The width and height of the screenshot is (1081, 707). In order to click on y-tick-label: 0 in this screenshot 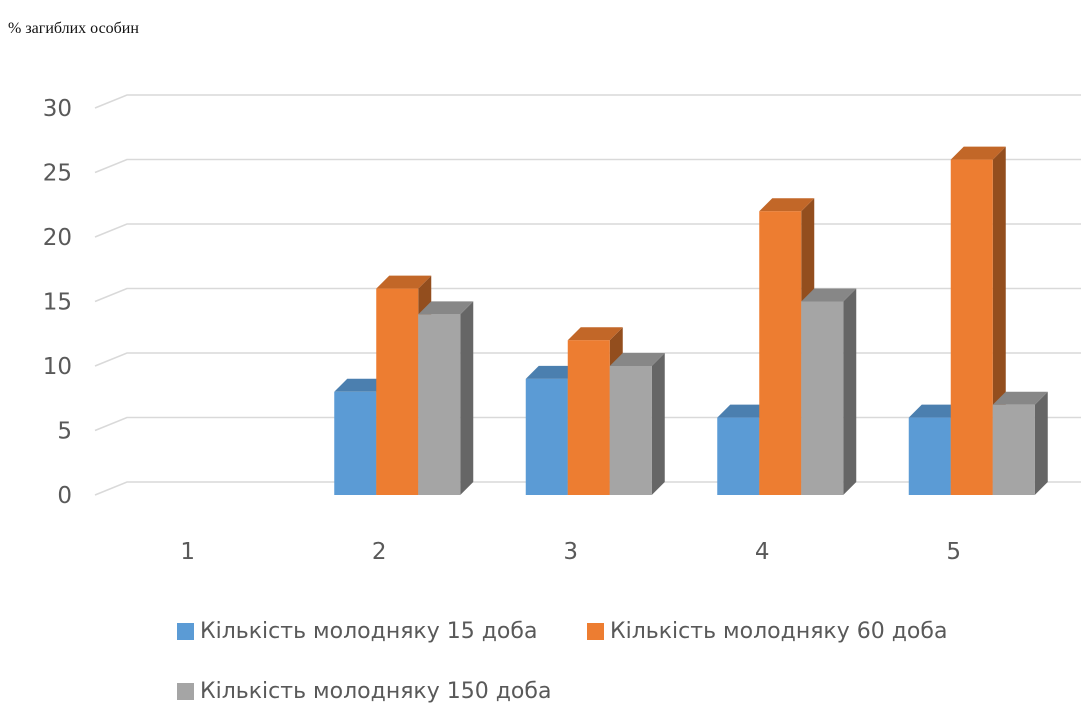, I will do `click(64, 496)`.